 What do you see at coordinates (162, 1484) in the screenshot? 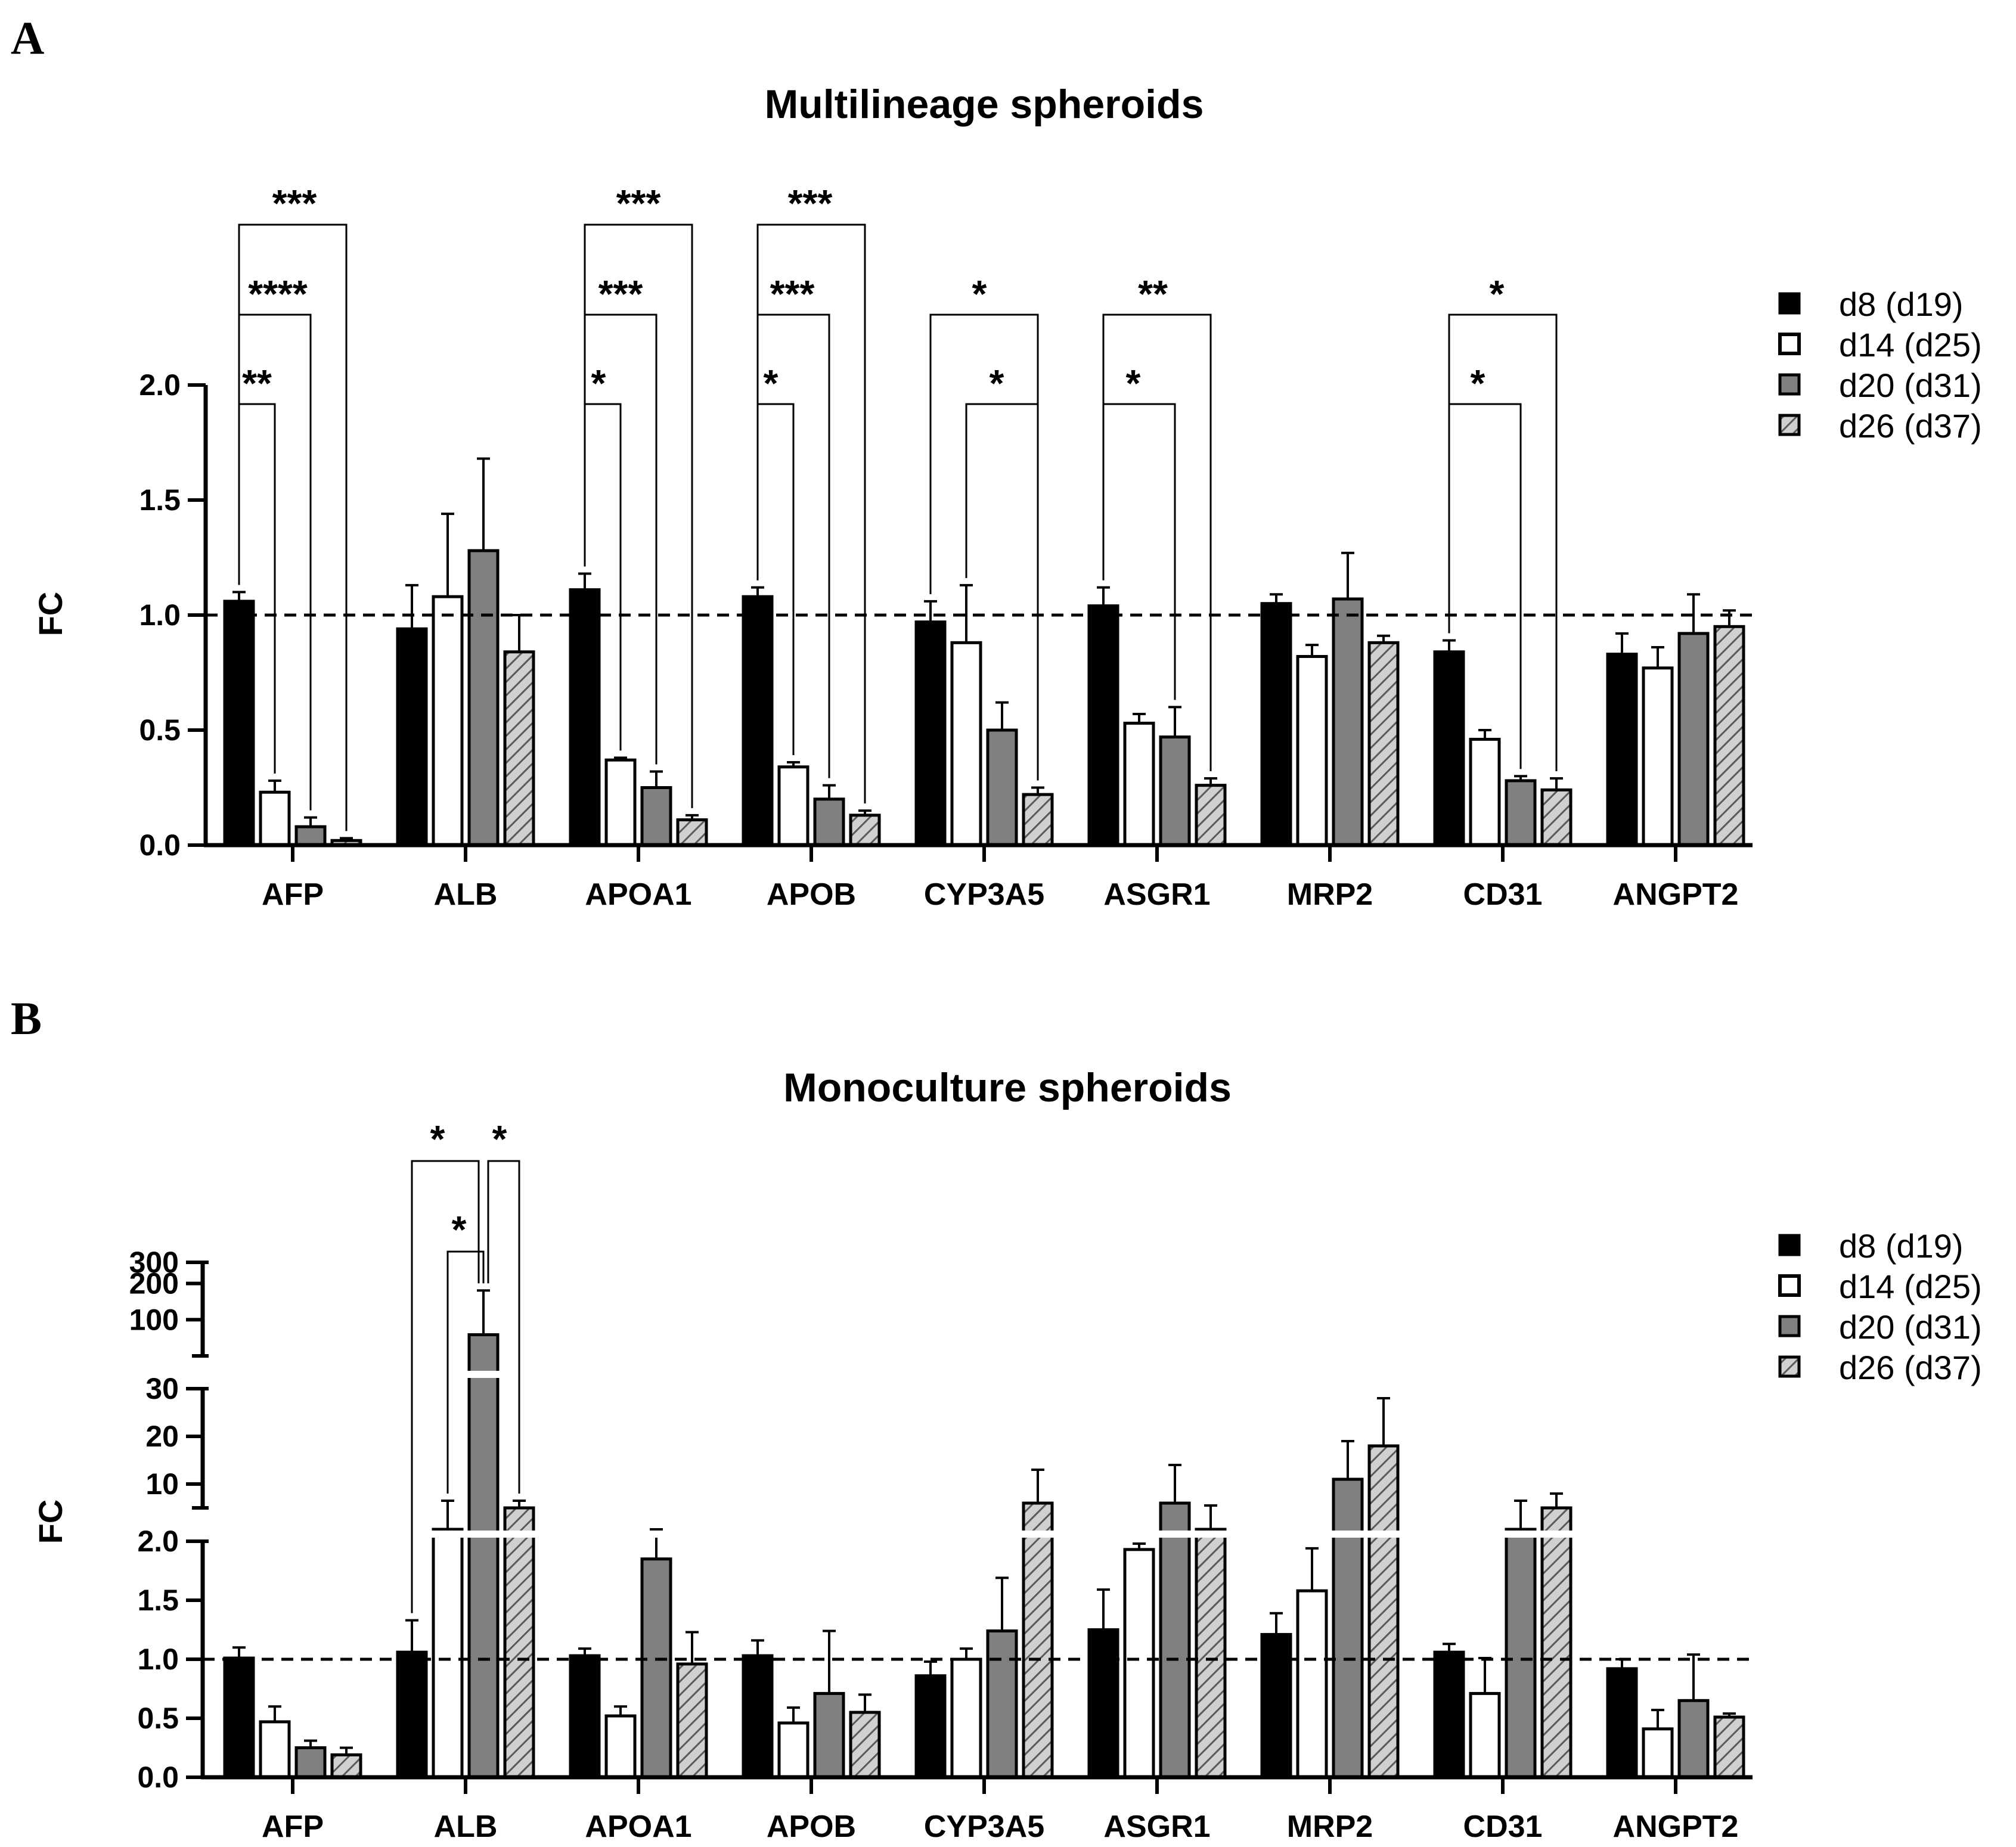
I see `y-tick-label: 10` at bounding box center [162, 1484].